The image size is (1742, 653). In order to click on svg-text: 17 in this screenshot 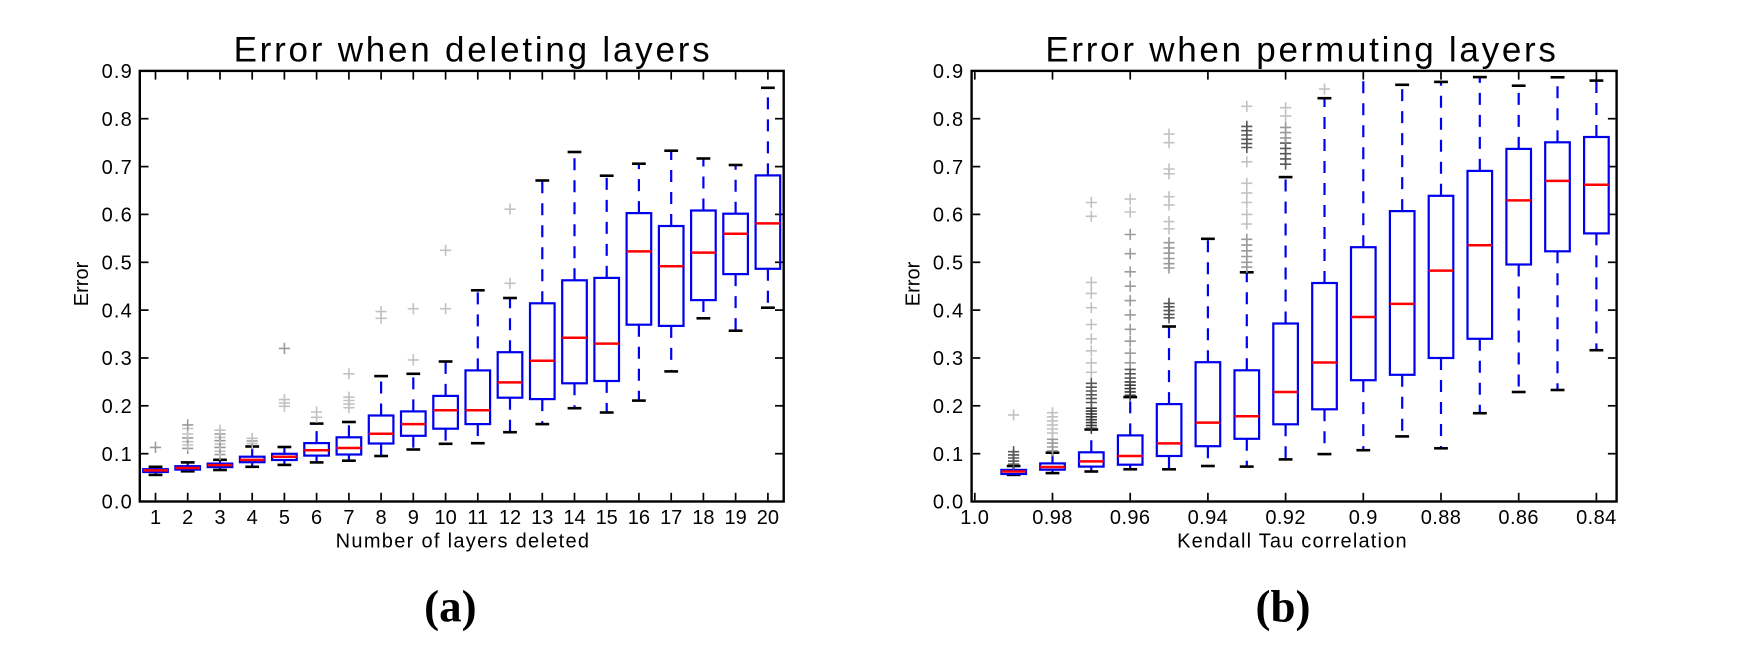, I will do `click(671, 518)`.